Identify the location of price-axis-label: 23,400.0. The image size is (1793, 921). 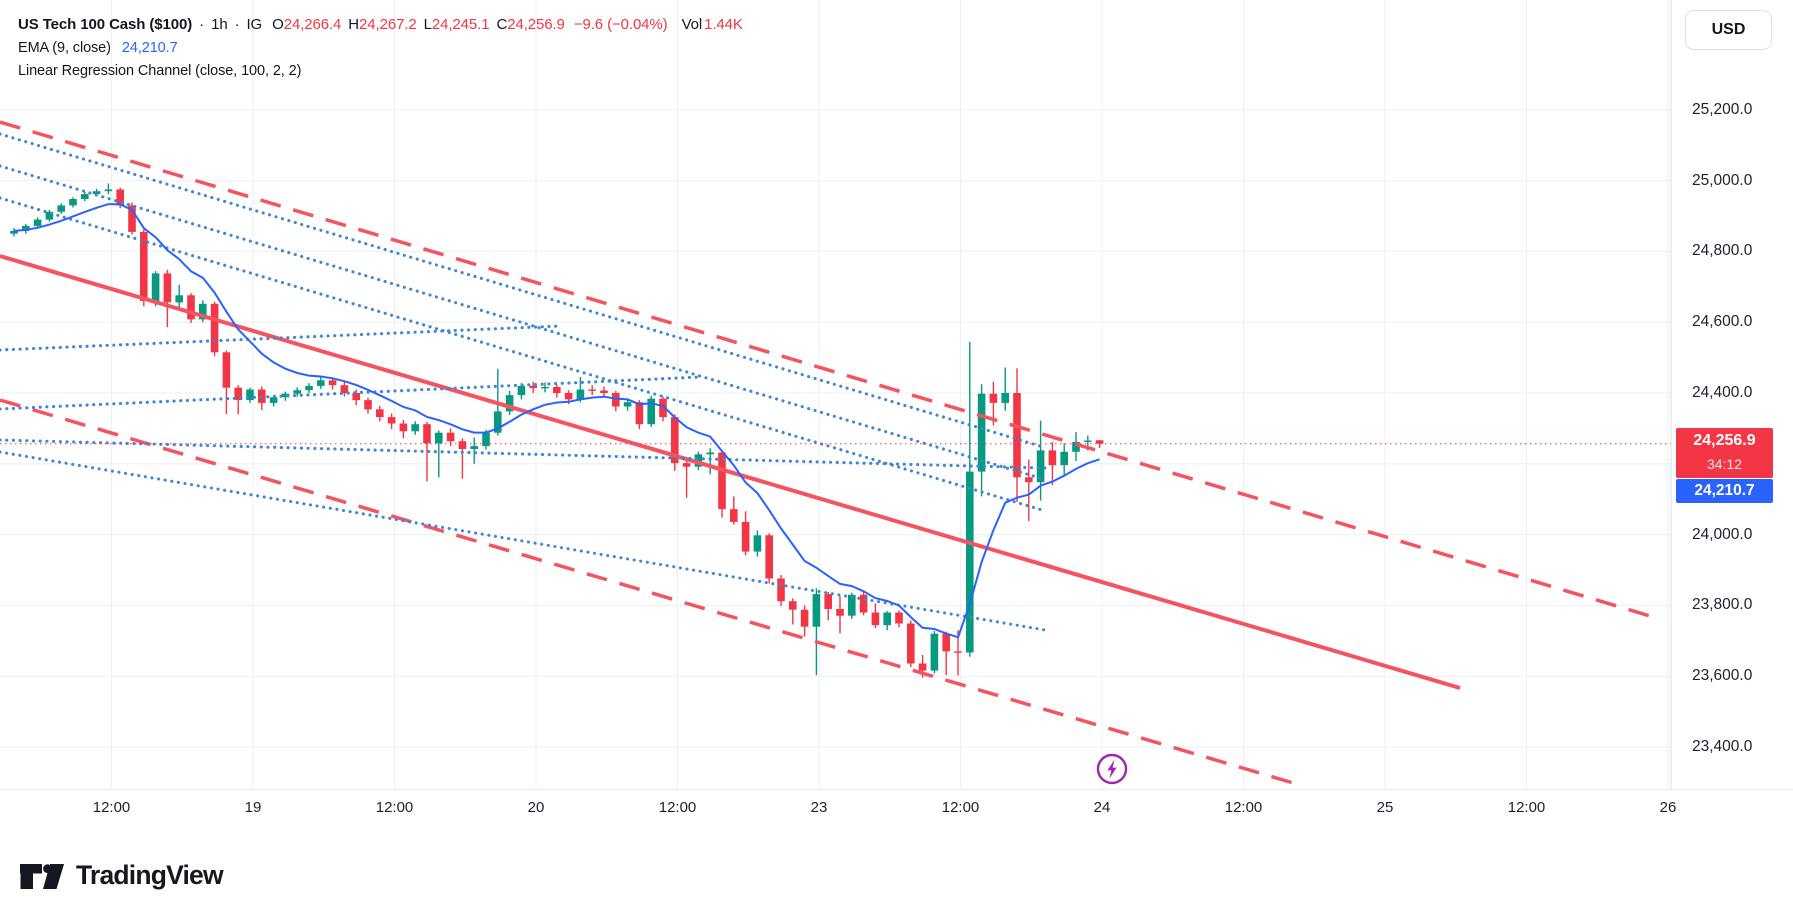
(1722, 746).